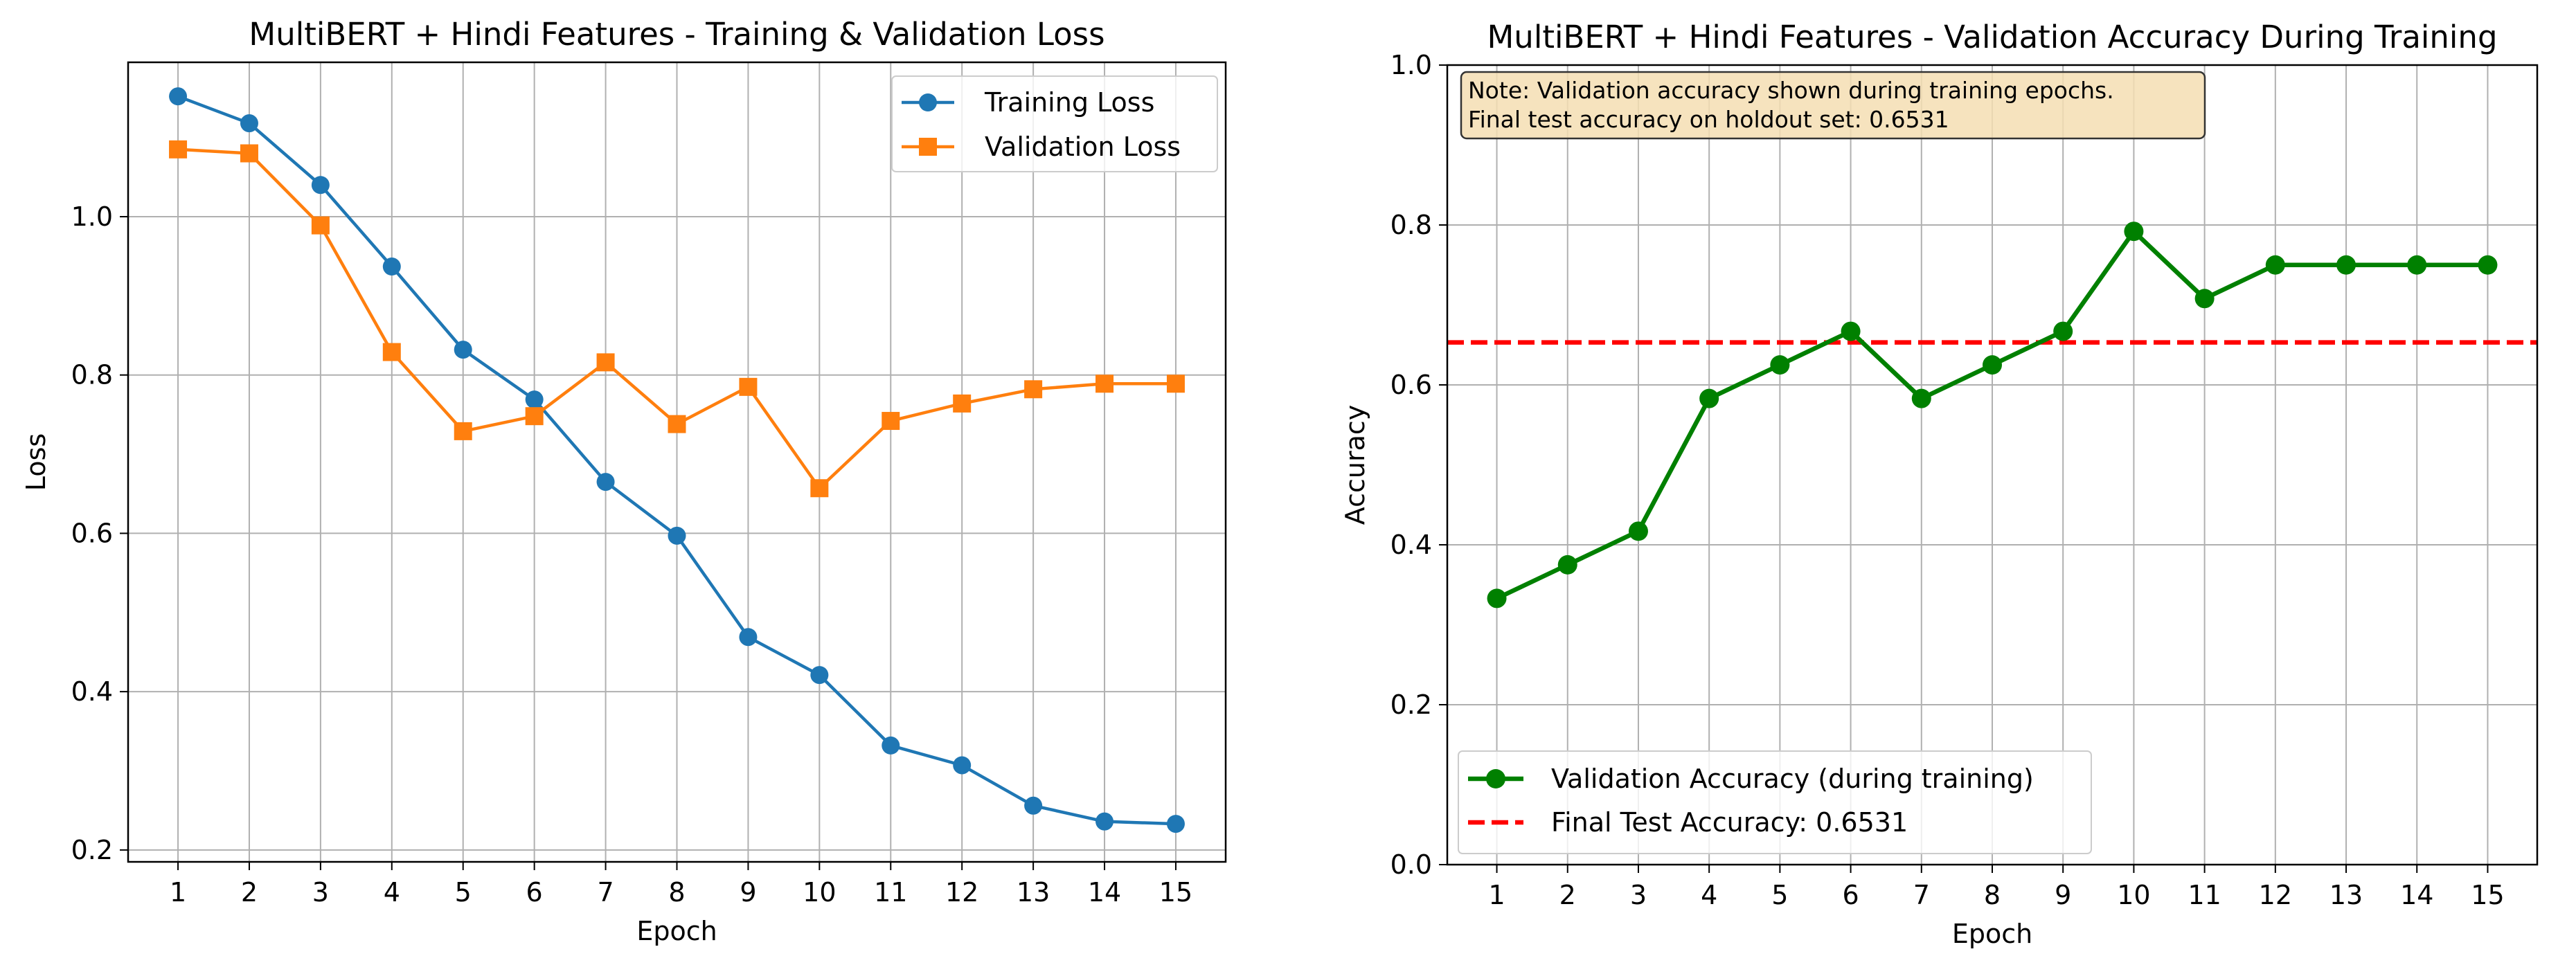  Describe the element at coordinates (928, 125) in the screenshot. I see `loss-legend-items` at that location.